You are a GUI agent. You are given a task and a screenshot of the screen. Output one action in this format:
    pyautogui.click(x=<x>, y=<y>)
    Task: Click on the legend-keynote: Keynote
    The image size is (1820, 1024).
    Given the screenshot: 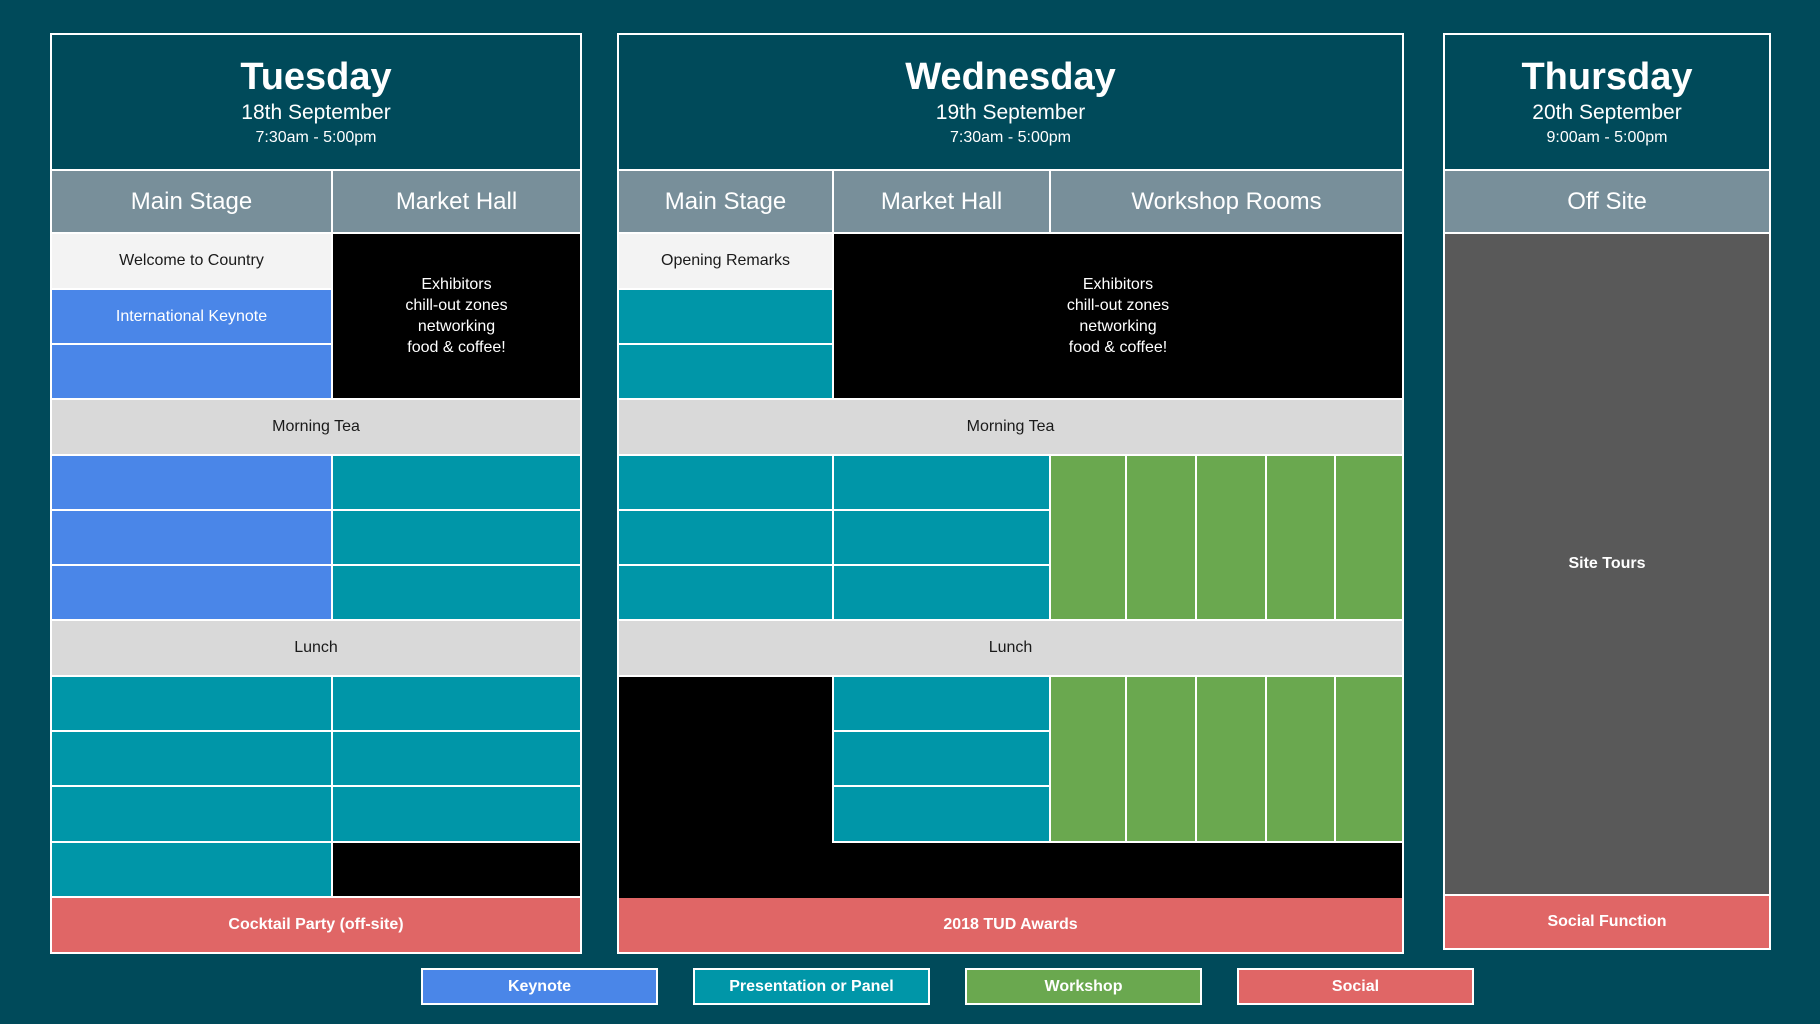 What is the action you would take?
    pyautogui.click(x=539, y=986)
    